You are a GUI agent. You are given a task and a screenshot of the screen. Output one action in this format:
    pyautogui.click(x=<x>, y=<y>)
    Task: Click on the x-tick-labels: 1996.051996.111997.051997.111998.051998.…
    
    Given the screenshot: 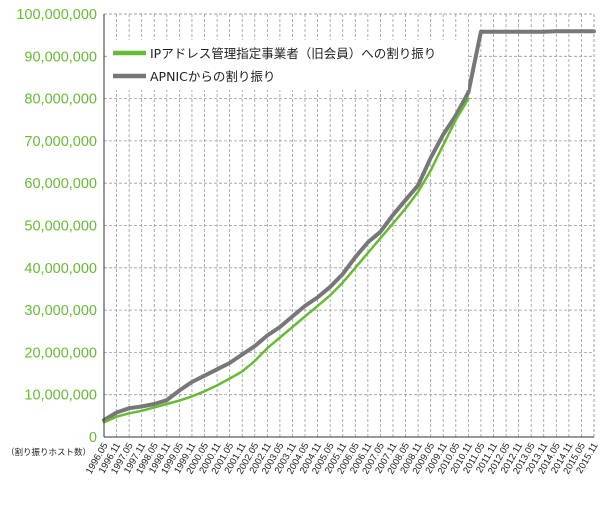 What is the action you would take?
    pyautogui.click(x=342, y=458)
    